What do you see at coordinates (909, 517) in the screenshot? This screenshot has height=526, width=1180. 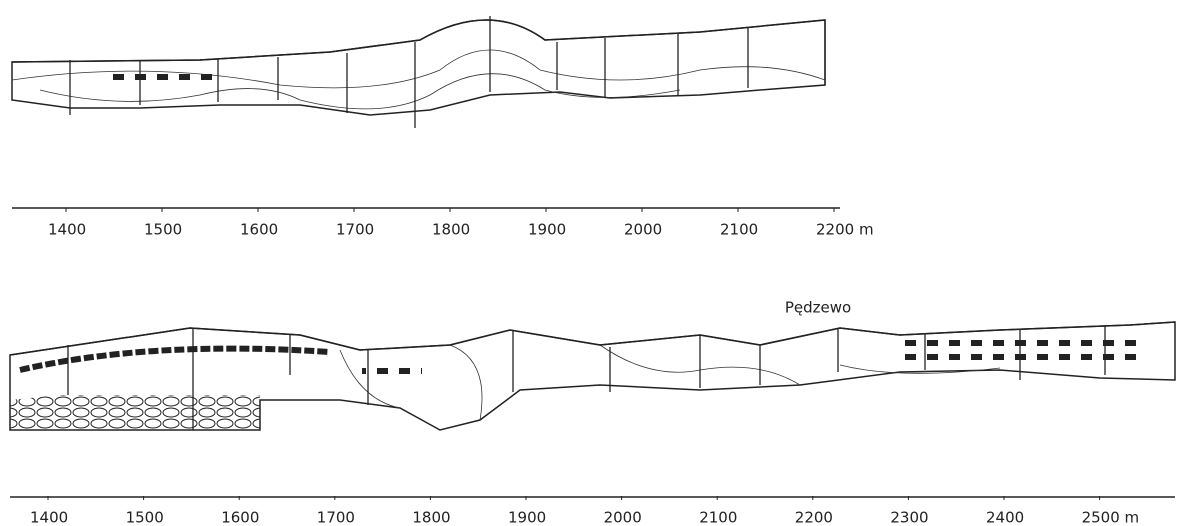 I see `axis-label: 2300` at bounding box center [909, 517].